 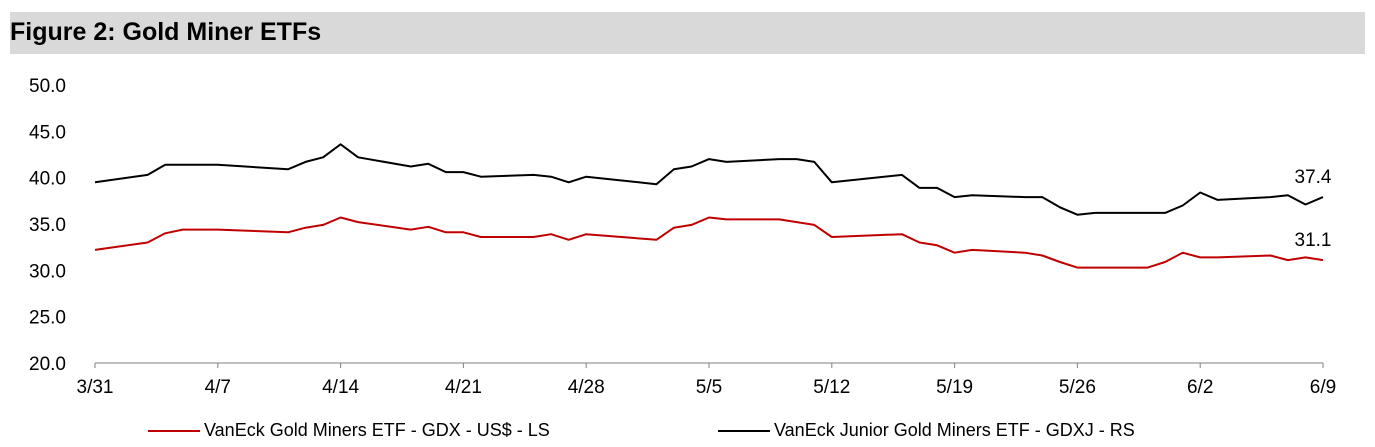 I want to click on end-value-label-gdxj: 37.4, so click(x=1313, y=177).